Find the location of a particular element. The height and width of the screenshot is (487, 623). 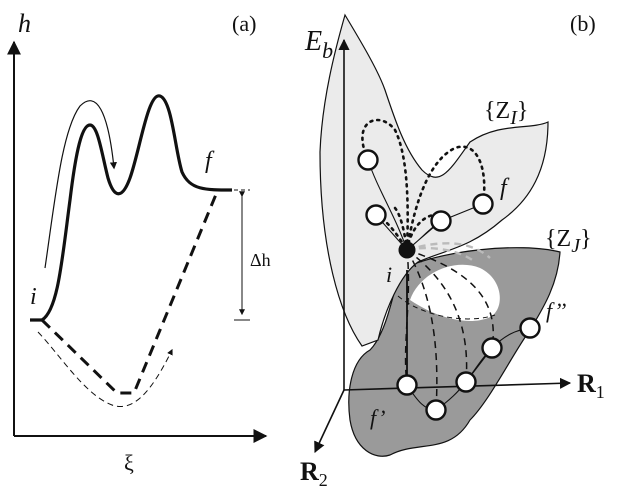

r1-axis-label: R1 is located at coordinates (591, 385).